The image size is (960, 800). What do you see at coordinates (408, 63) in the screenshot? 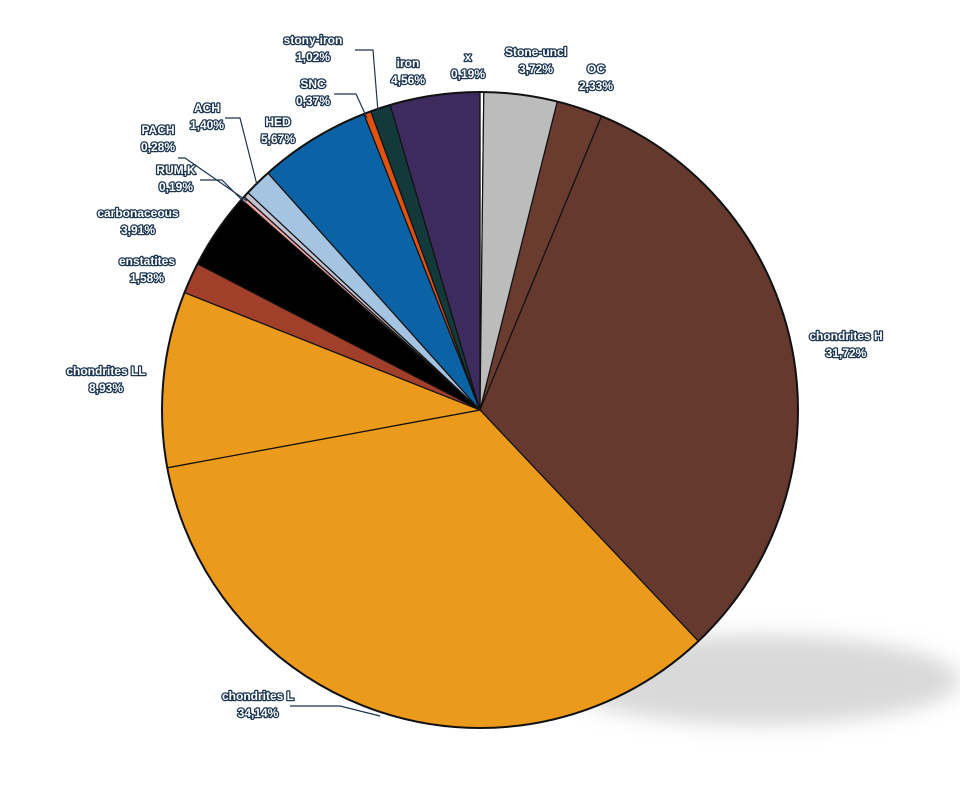
I see `slice-label: iron` at bounding box center [408, 63].